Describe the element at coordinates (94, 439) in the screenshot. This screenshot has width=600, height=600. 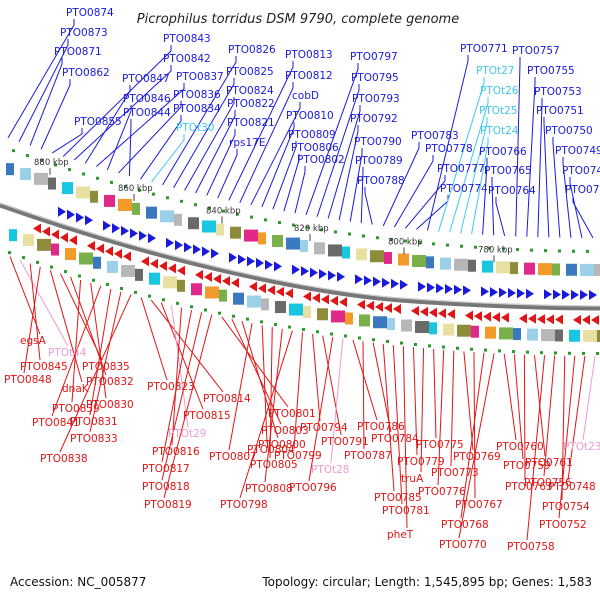
I see `gene-label: PTO0833` at that location.